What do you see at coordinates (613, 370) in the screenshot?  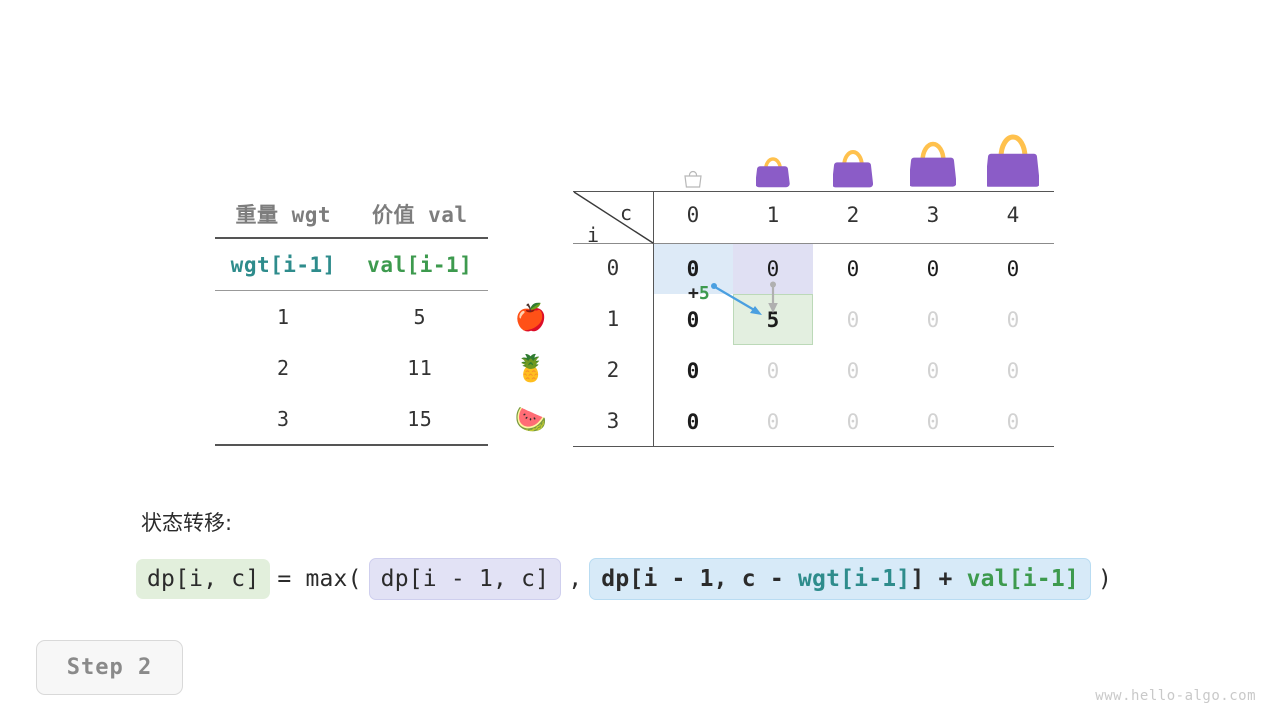 I see `dp-row-header-2: 2` at bounding box center [613, 370].